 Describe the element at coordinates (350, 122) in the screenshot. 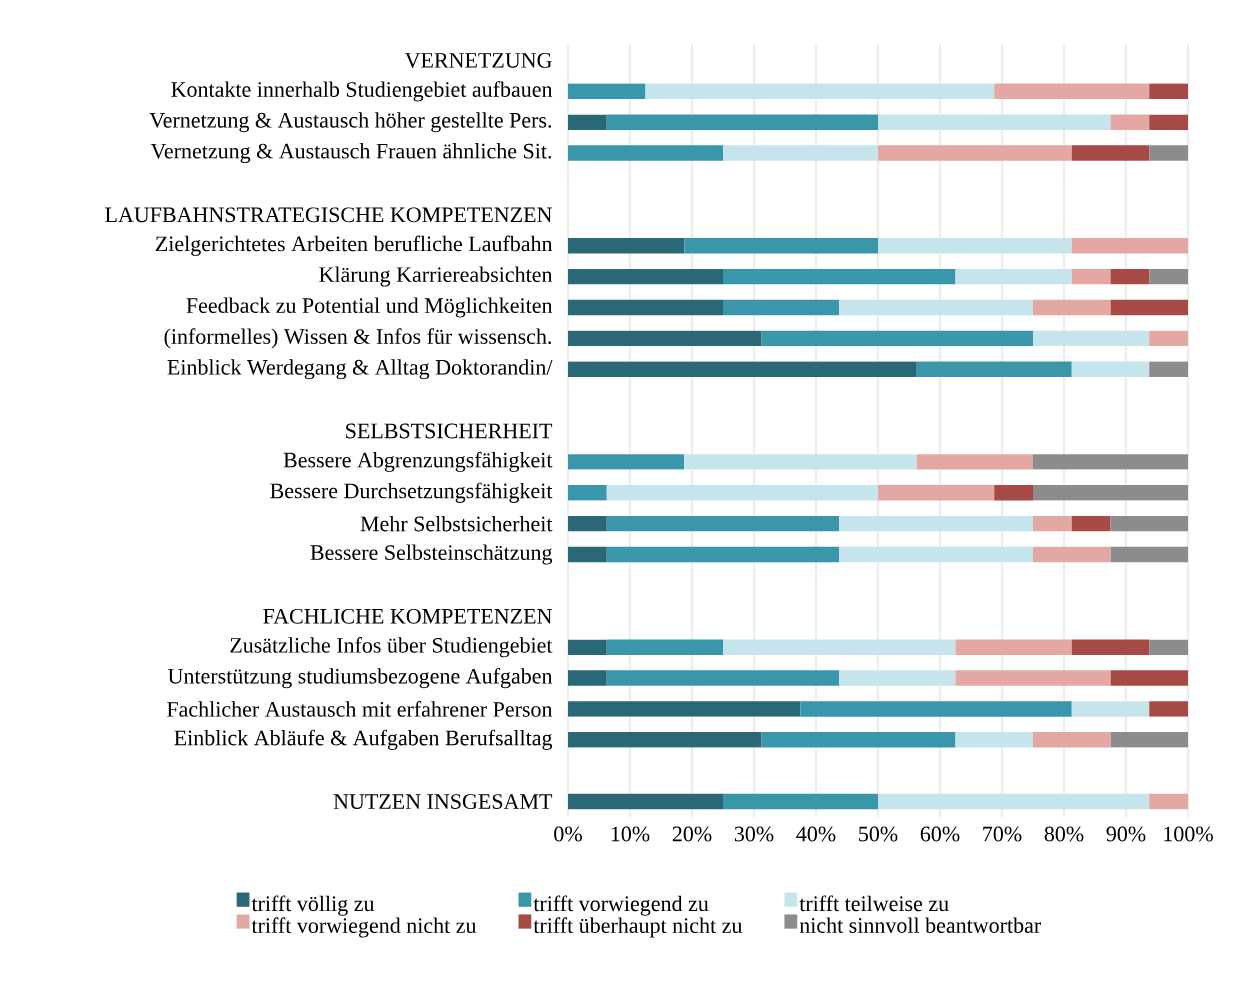

I see `y-tick-label: Vernetzung & Austausch höher gestellte Pers.` at that location.